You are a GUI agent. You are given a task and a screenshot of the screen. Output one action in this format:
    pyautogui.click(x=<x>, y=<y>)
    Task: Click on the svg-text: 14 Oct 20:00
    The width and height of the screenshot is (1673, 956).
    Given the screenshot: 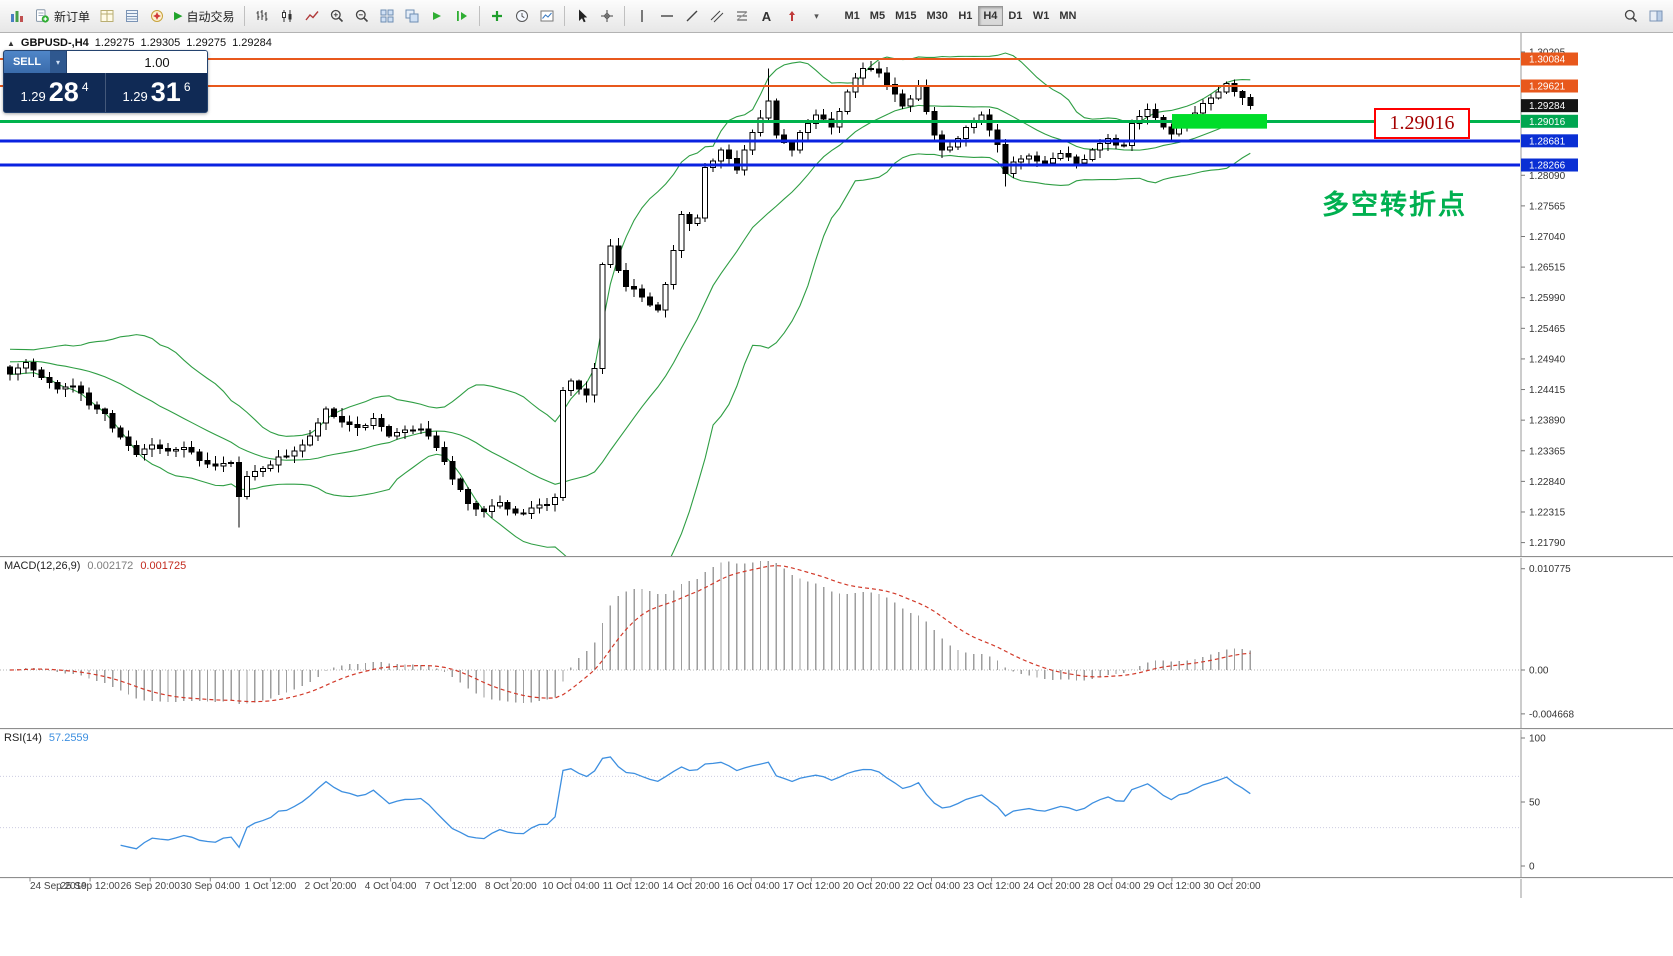 What is the action you would take?
    pyautogui.click(x=691, y=886)
    